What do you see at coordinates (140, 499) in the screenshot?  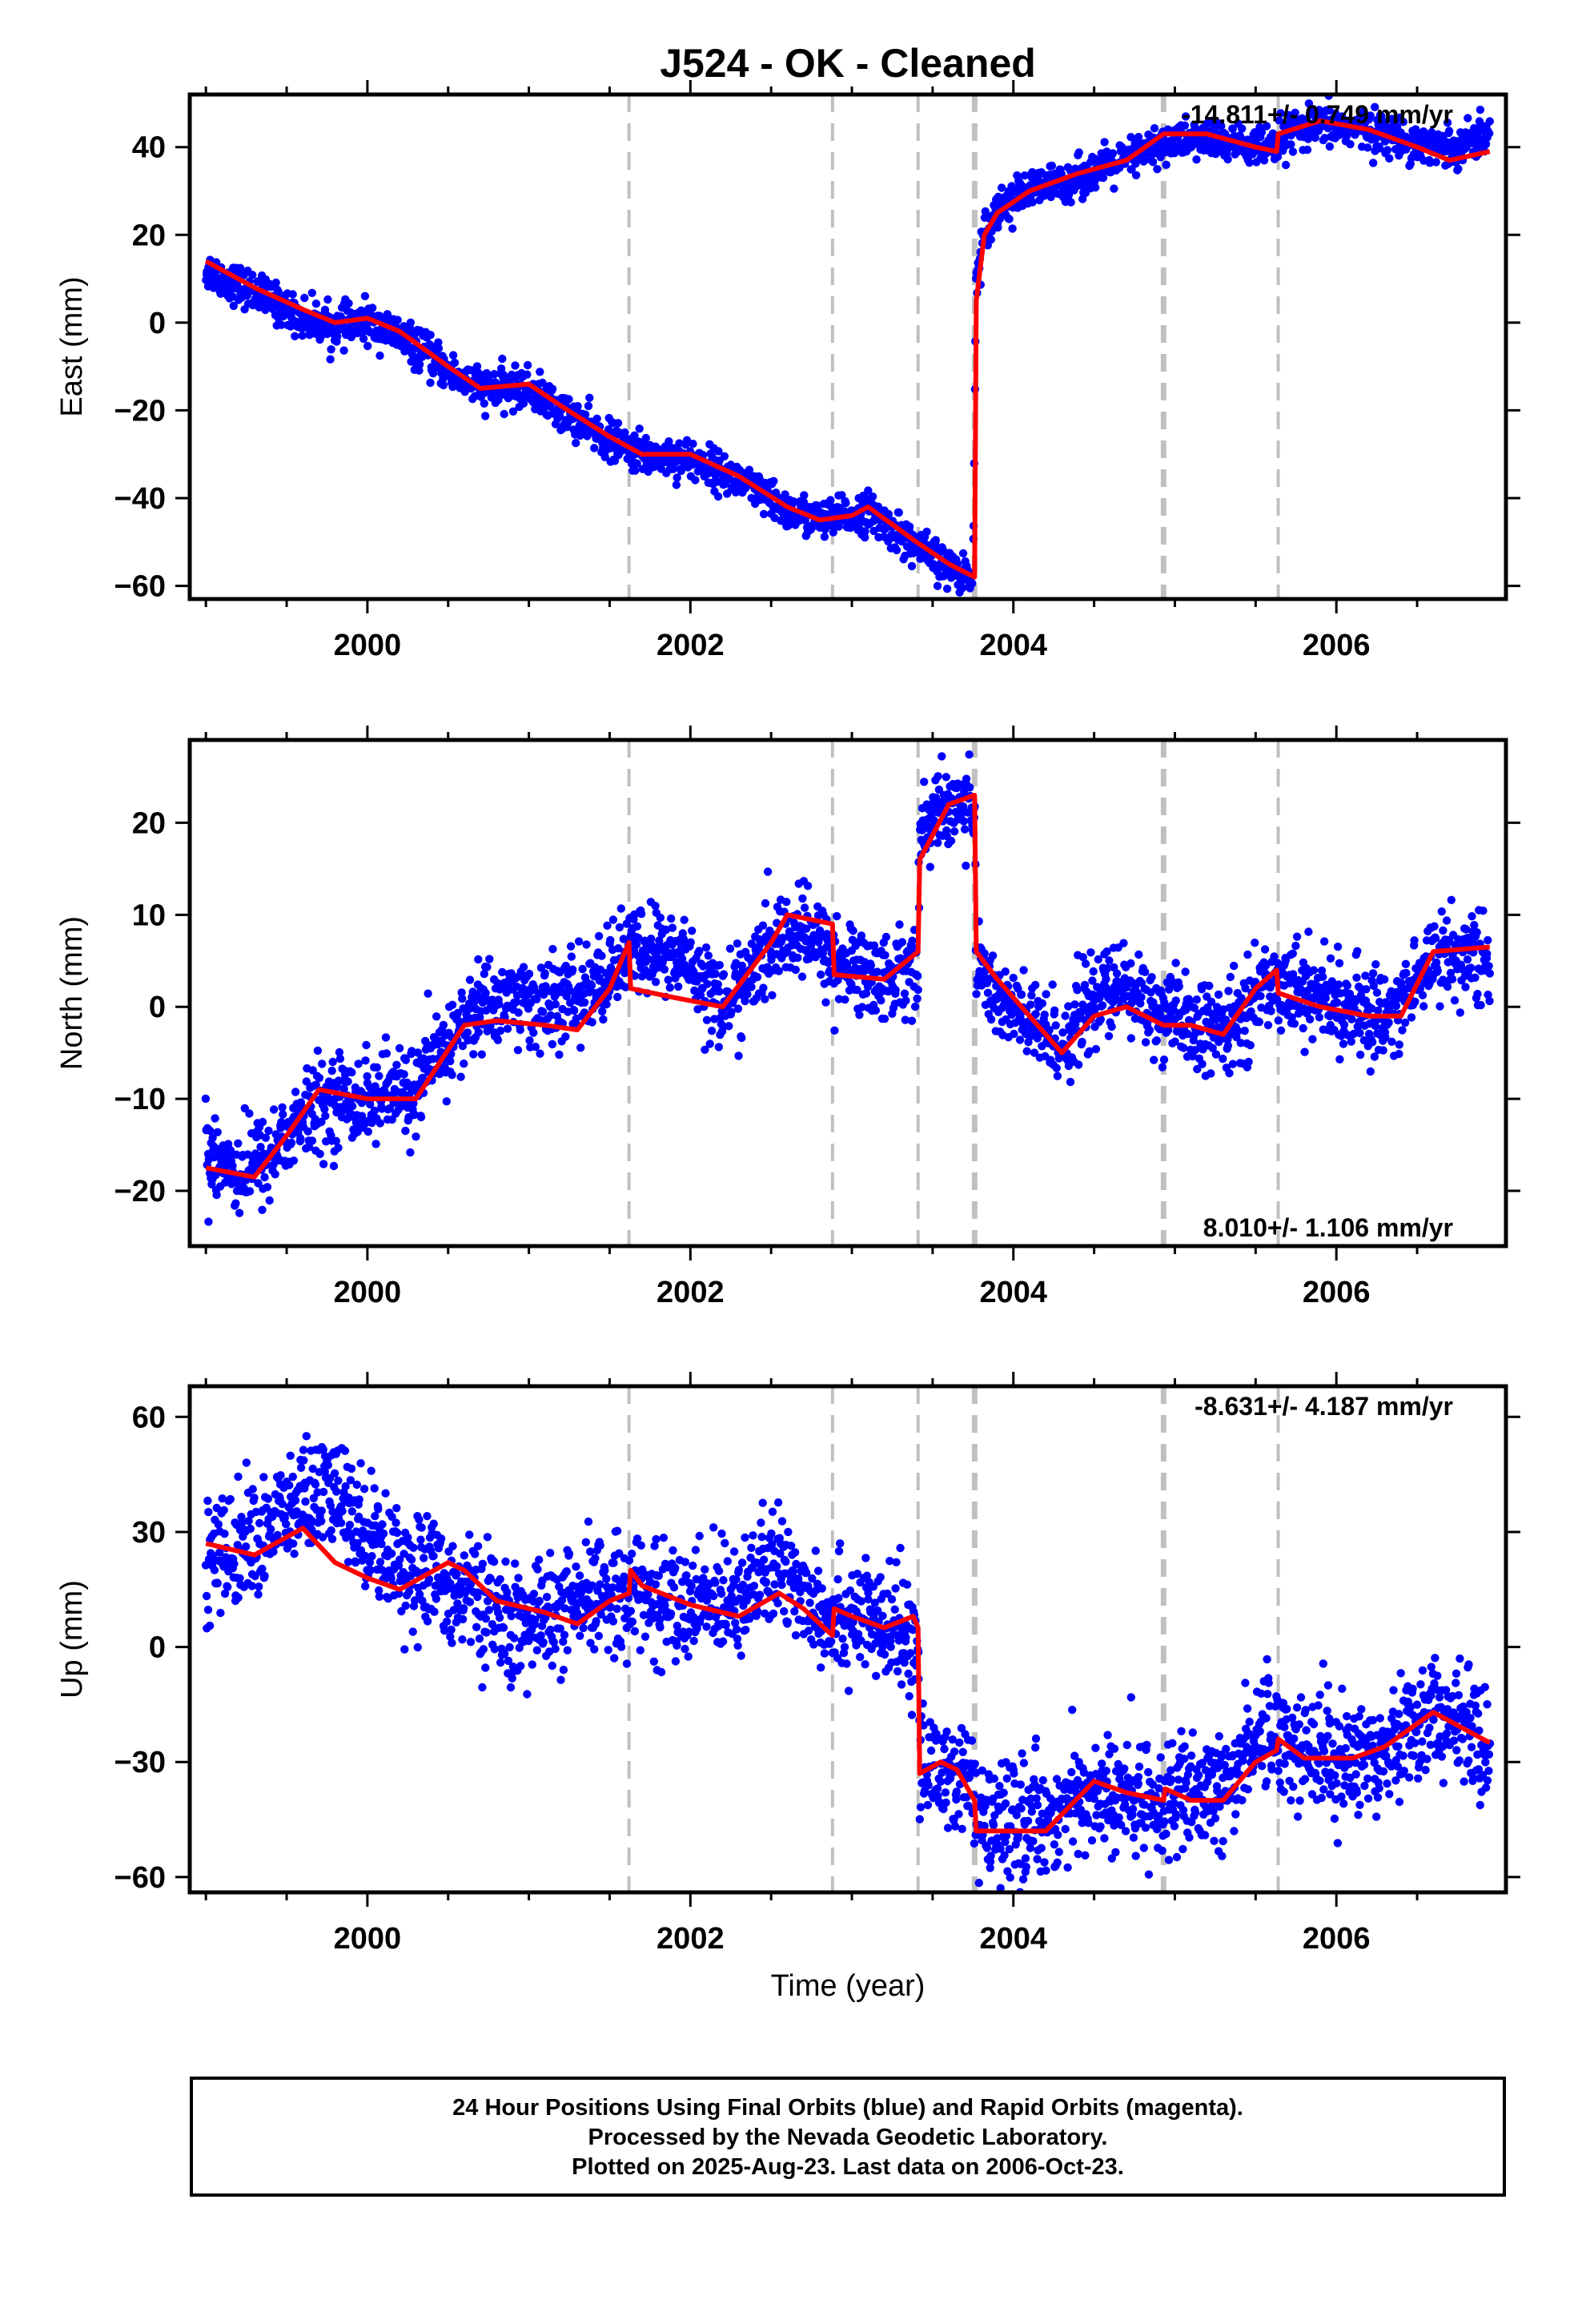 I see `y-tick-label: −40` at bounding box center [140, 499].